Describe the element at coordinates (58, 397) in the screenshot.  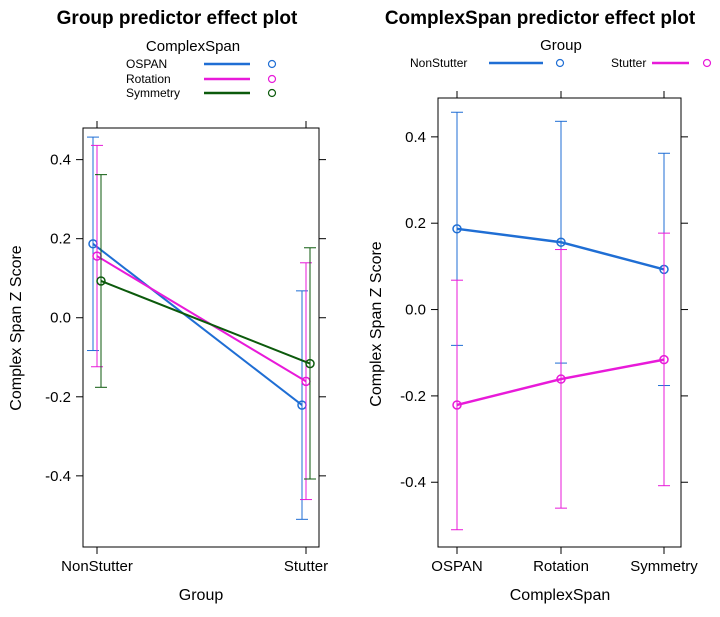
I see `left-y-tick-label: -0.2` at that location.